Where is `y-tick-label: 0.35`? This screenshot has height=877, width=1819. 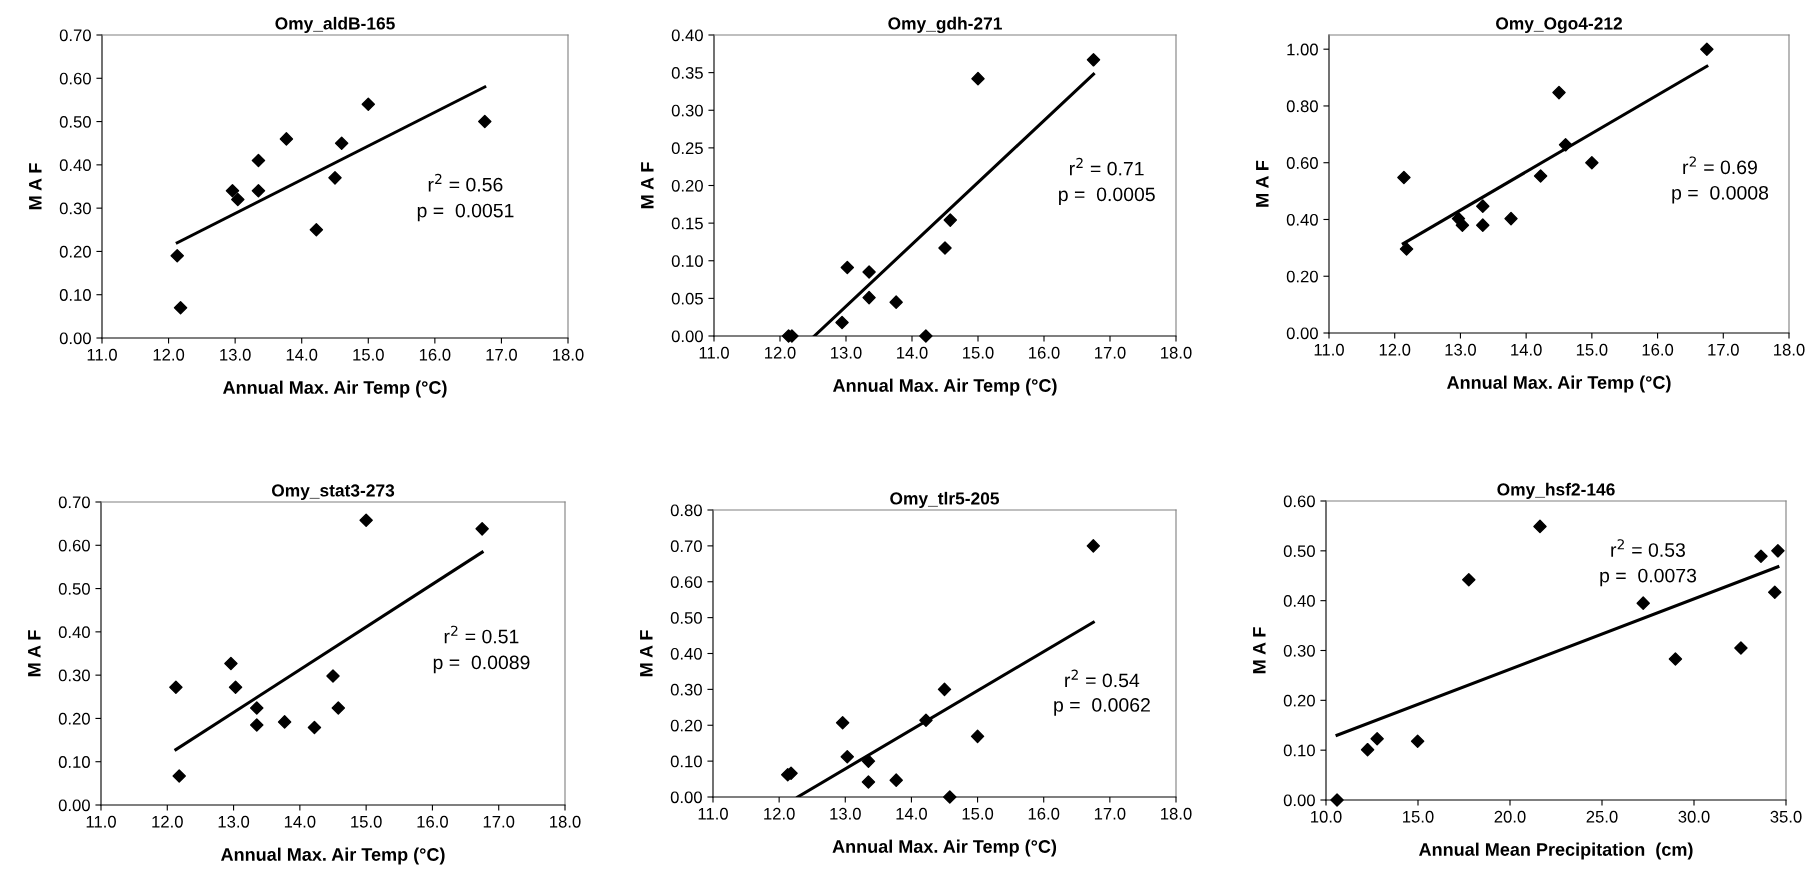
y-tick-label: 0.35 is located at coordinates (687, 73).